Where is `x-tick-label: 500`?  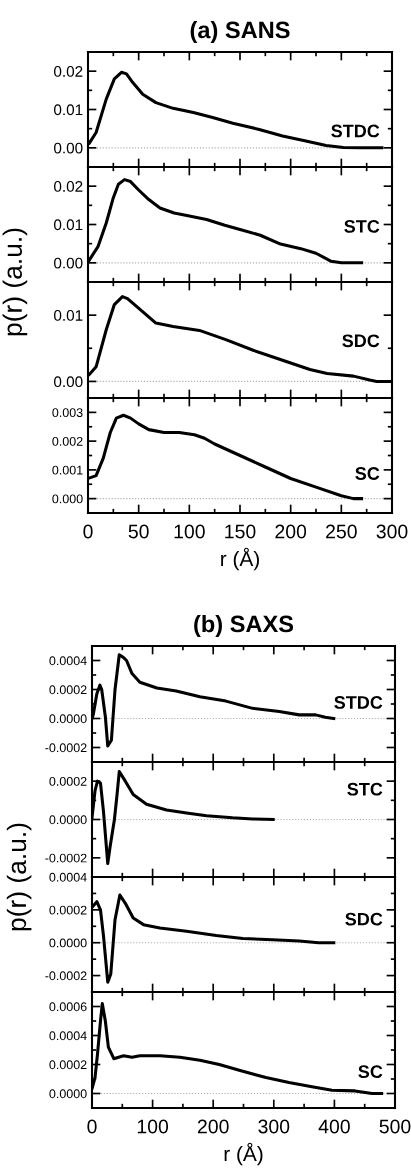 x-tick-label: 500 is located at coordinates (395, 1126).